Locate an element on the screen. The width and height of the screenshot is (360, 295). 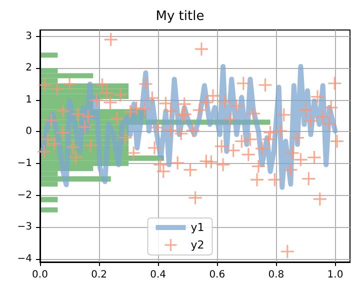
y-tick-label: −4 is located at coordinates (24, 258).